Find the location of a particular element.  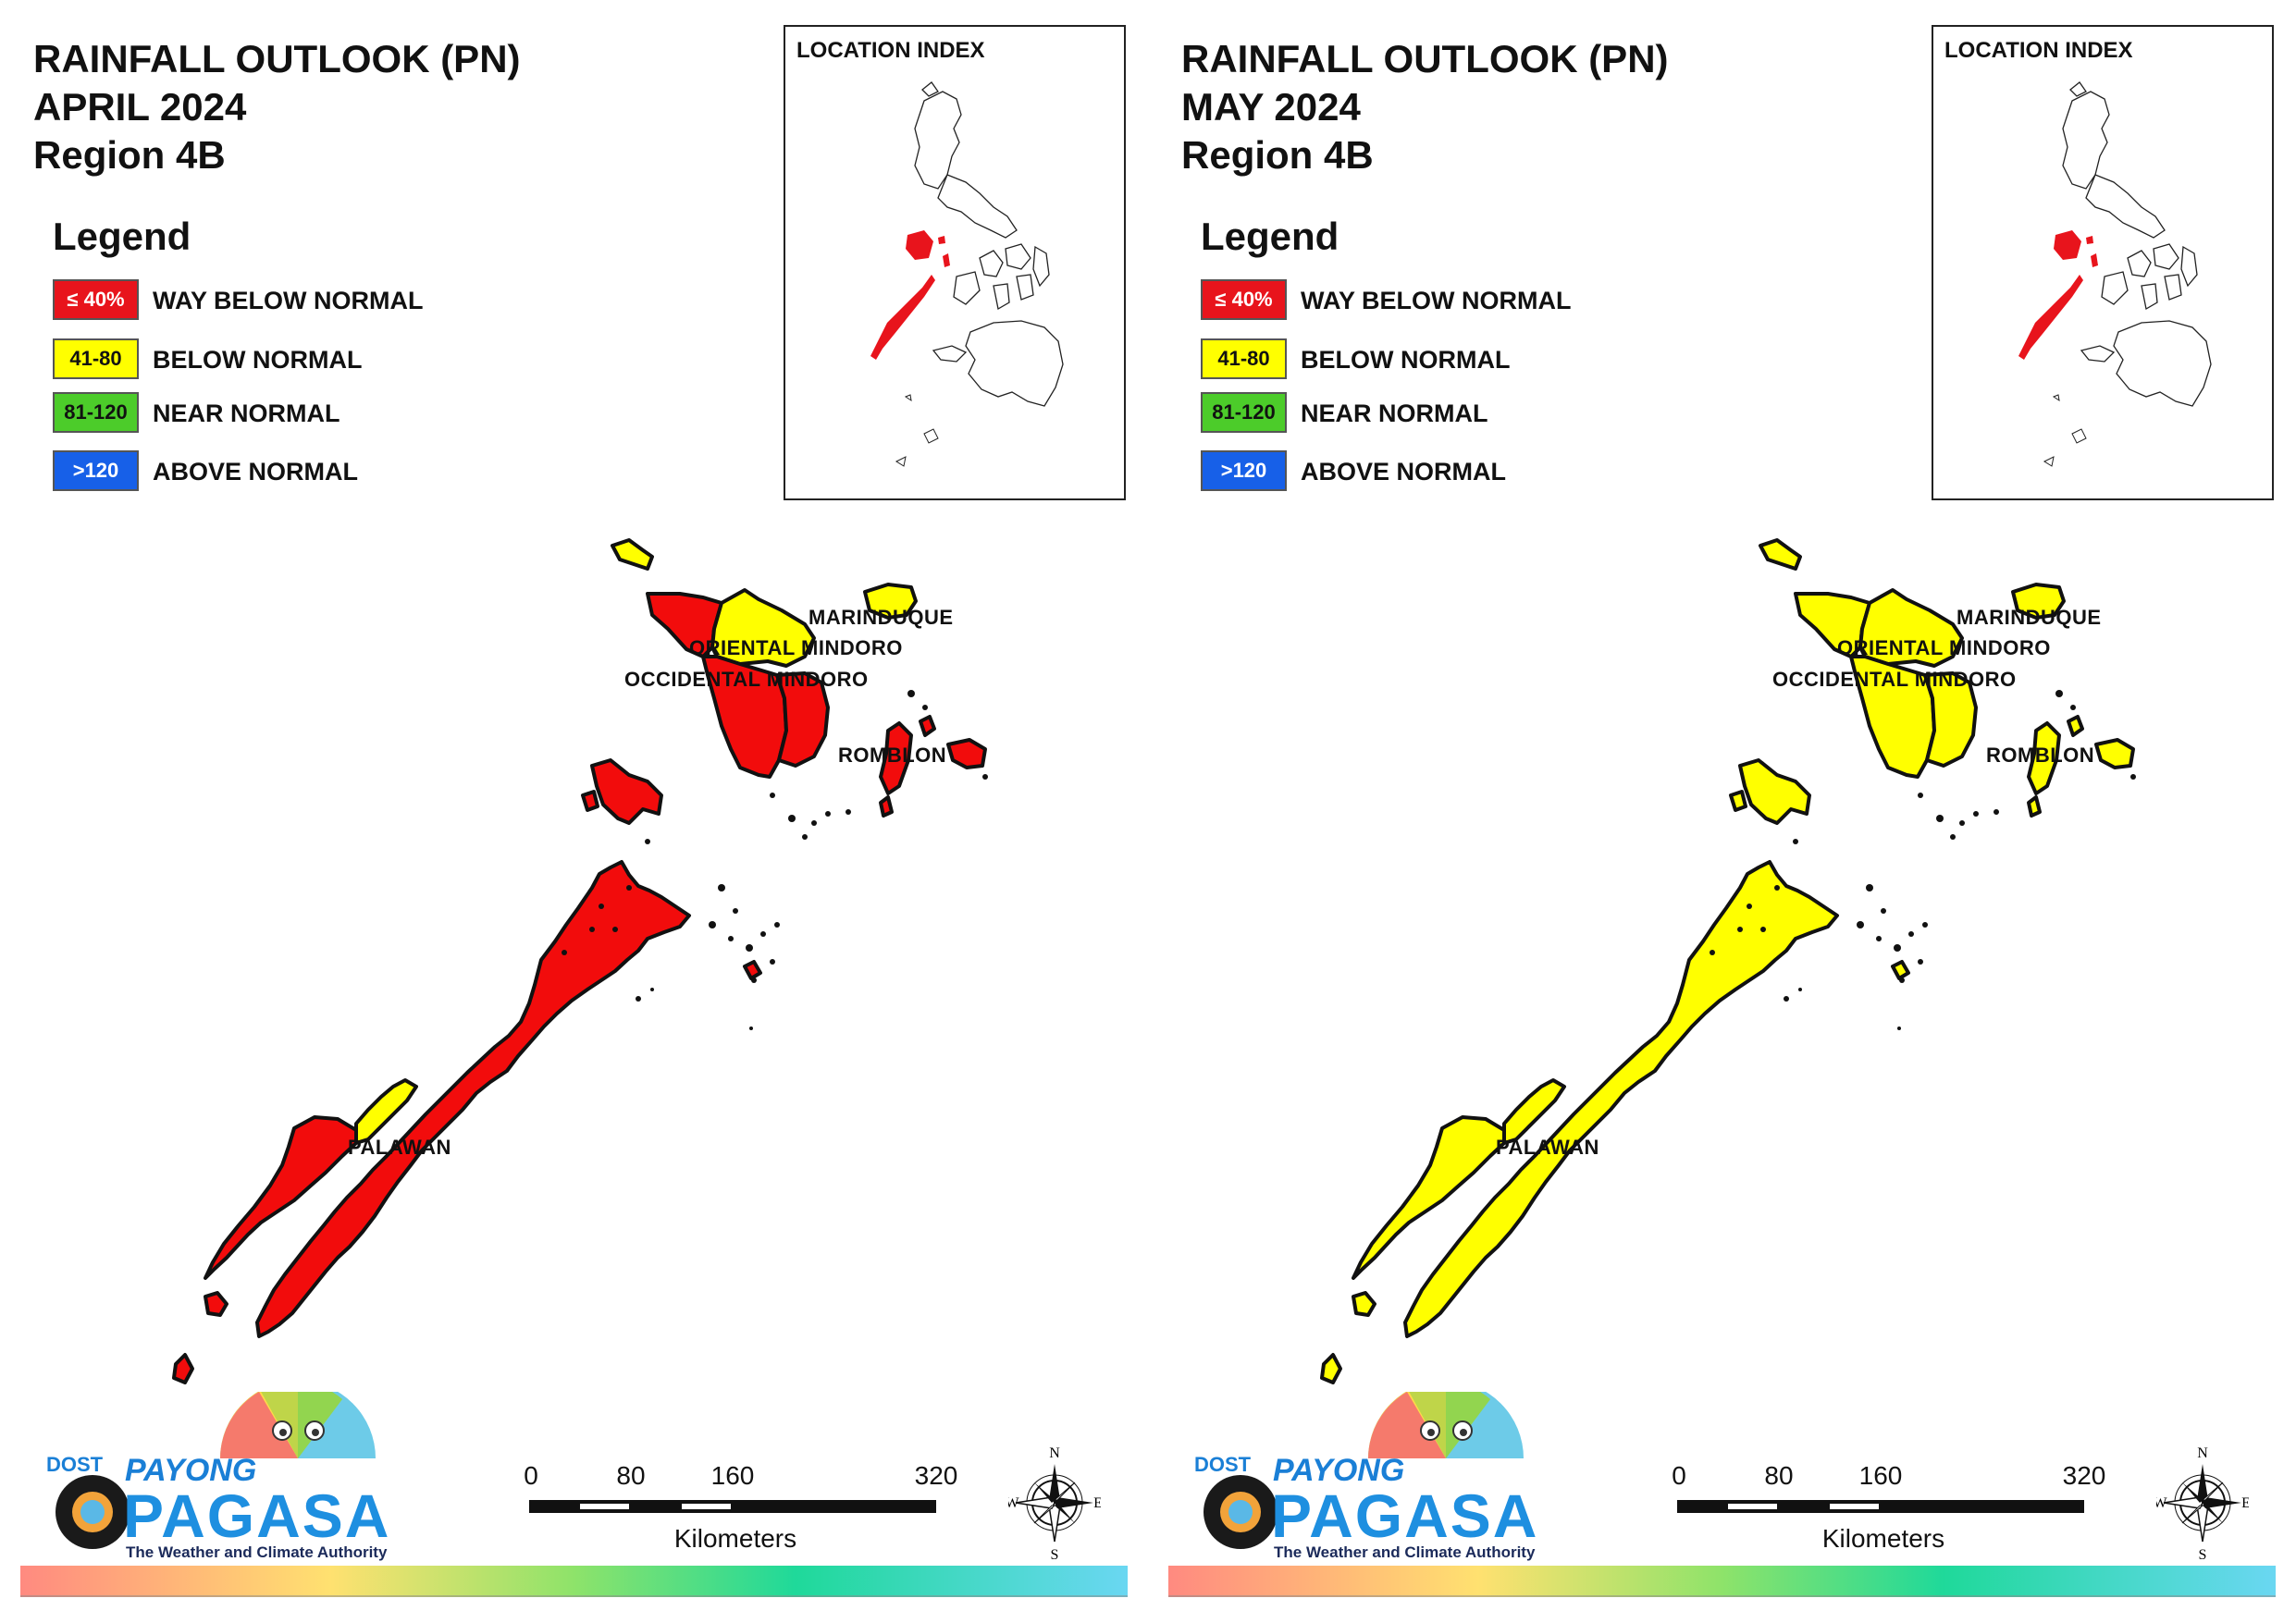

north-arrow-compass: N S W E is located at coordinates (2201, 1503).